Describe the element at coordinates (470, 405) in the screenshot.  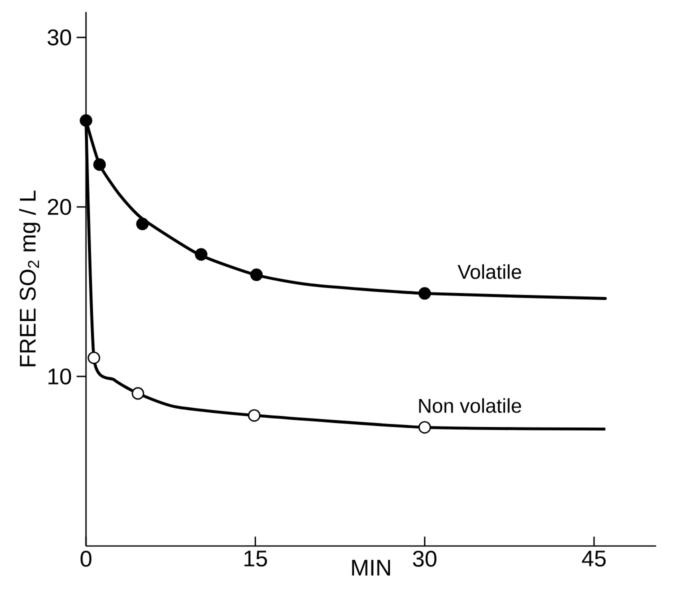
I see `series-label: Non volatile` at that location.